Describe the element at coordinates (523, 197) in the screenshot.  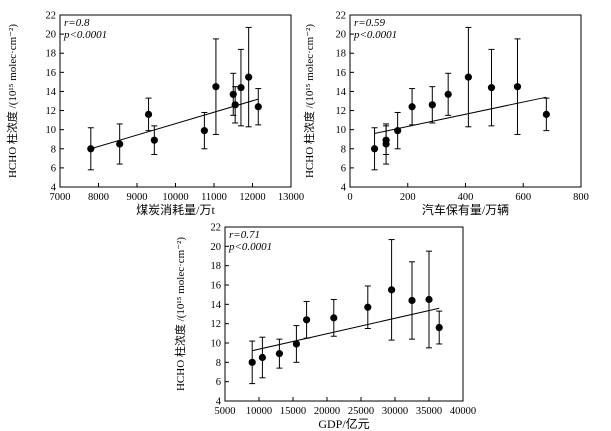
I see `x-tick-label: 600` at that location.